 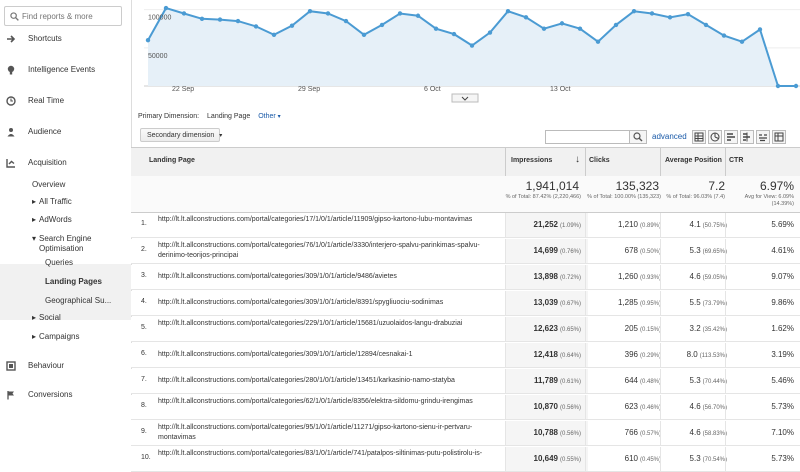 I want to click on table-search-button, so click(x=637, y=137).